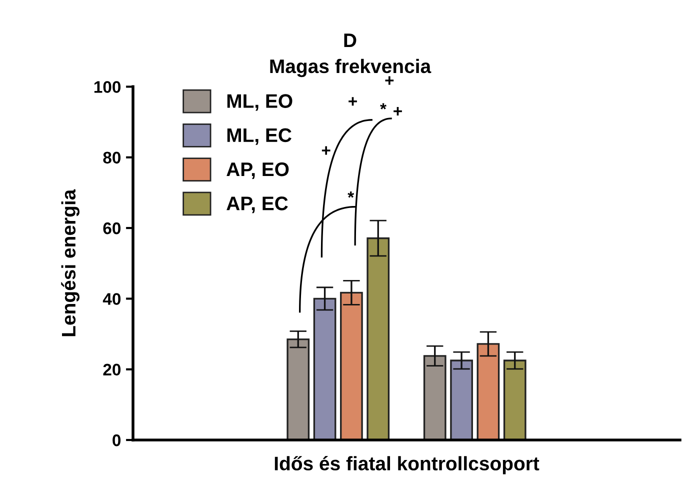  What do you see at coordinates (350, 41) in the screenshot?
I see `chart-title: D` at bounding box center [350, 41].